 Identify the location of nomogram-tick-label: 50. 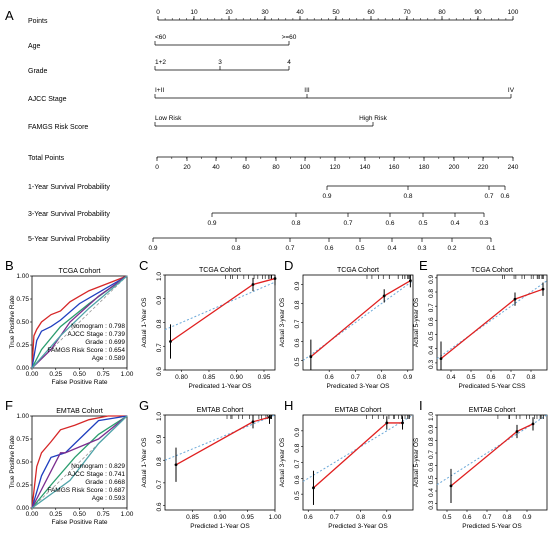
(336, 12).